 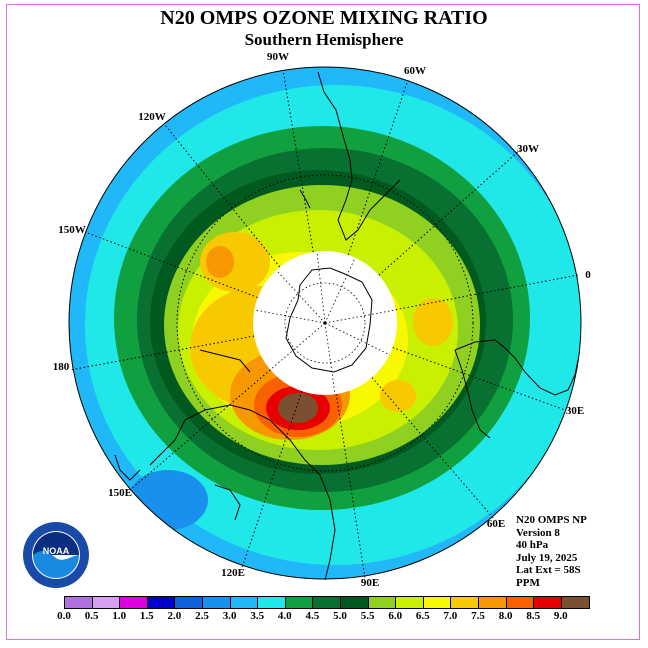 What do you see at coordinates (415, 71) in the screenshot?
I see `lon-label-60w: 60W` at bounding box center [415, 71].